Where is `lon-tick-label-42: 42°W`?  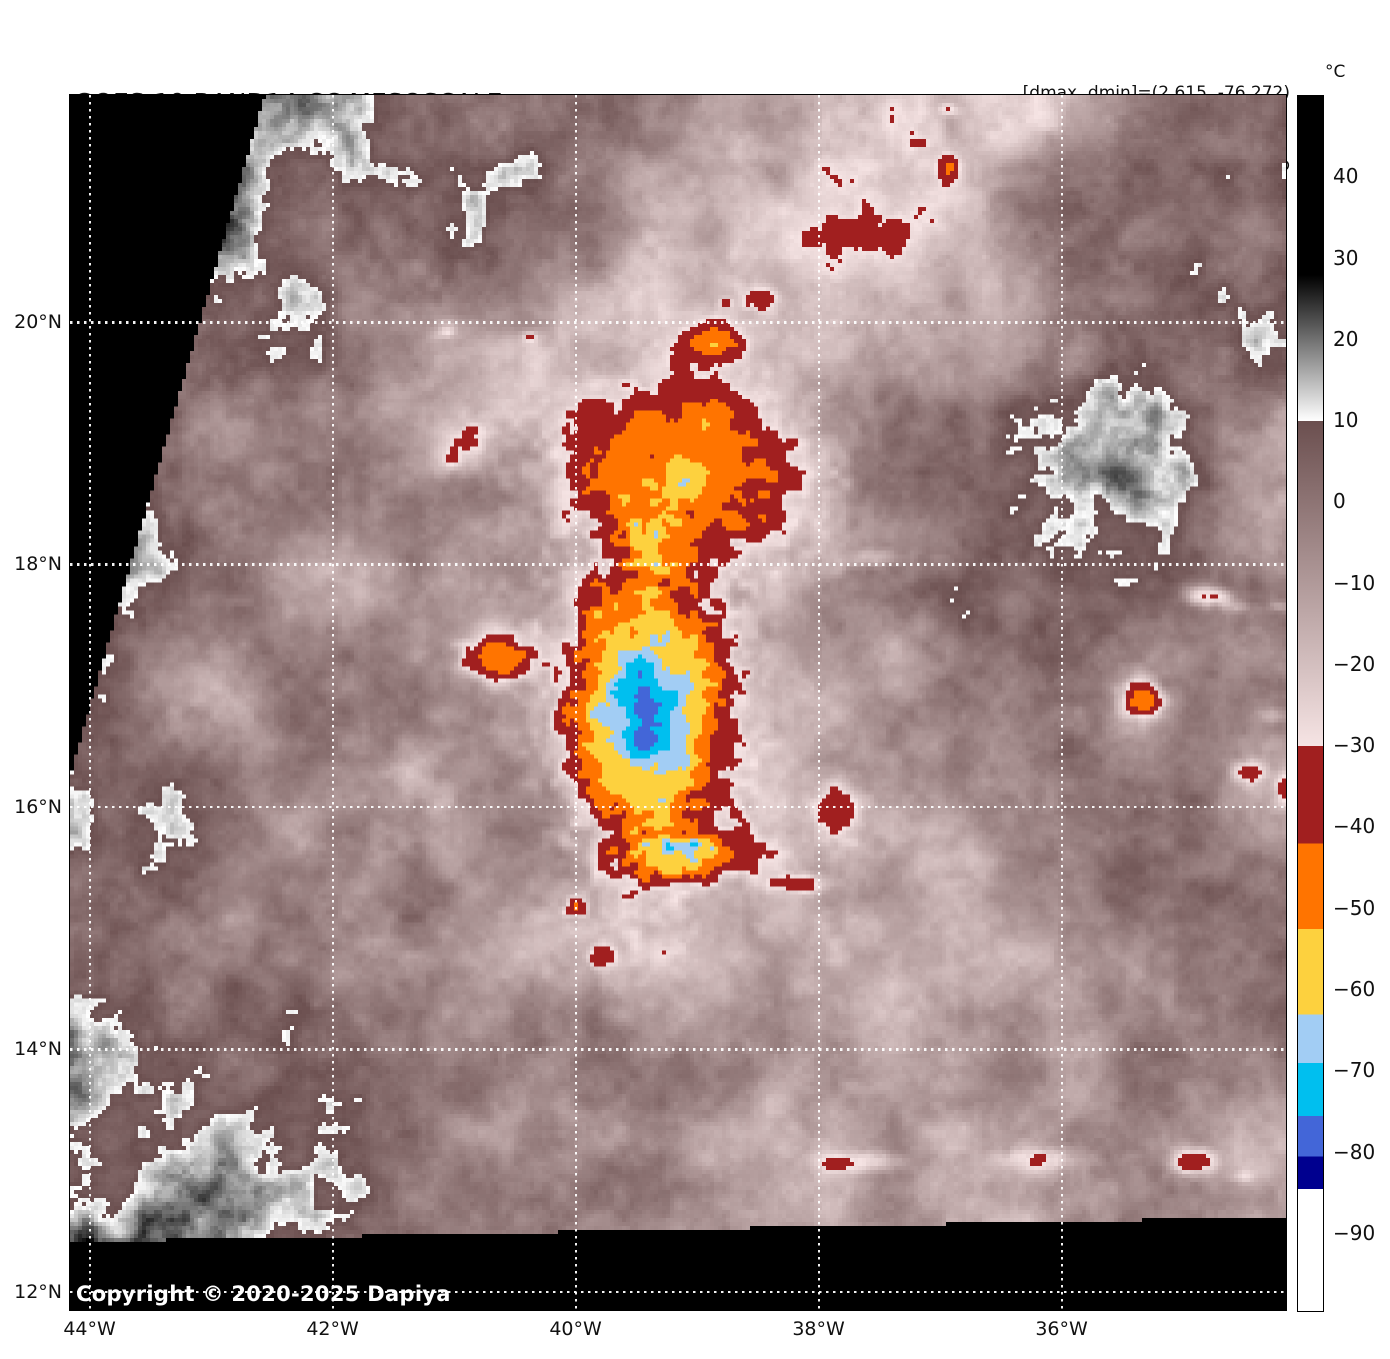
lon-tick-label-42: 42°W is located at coordinates (332, 1329).